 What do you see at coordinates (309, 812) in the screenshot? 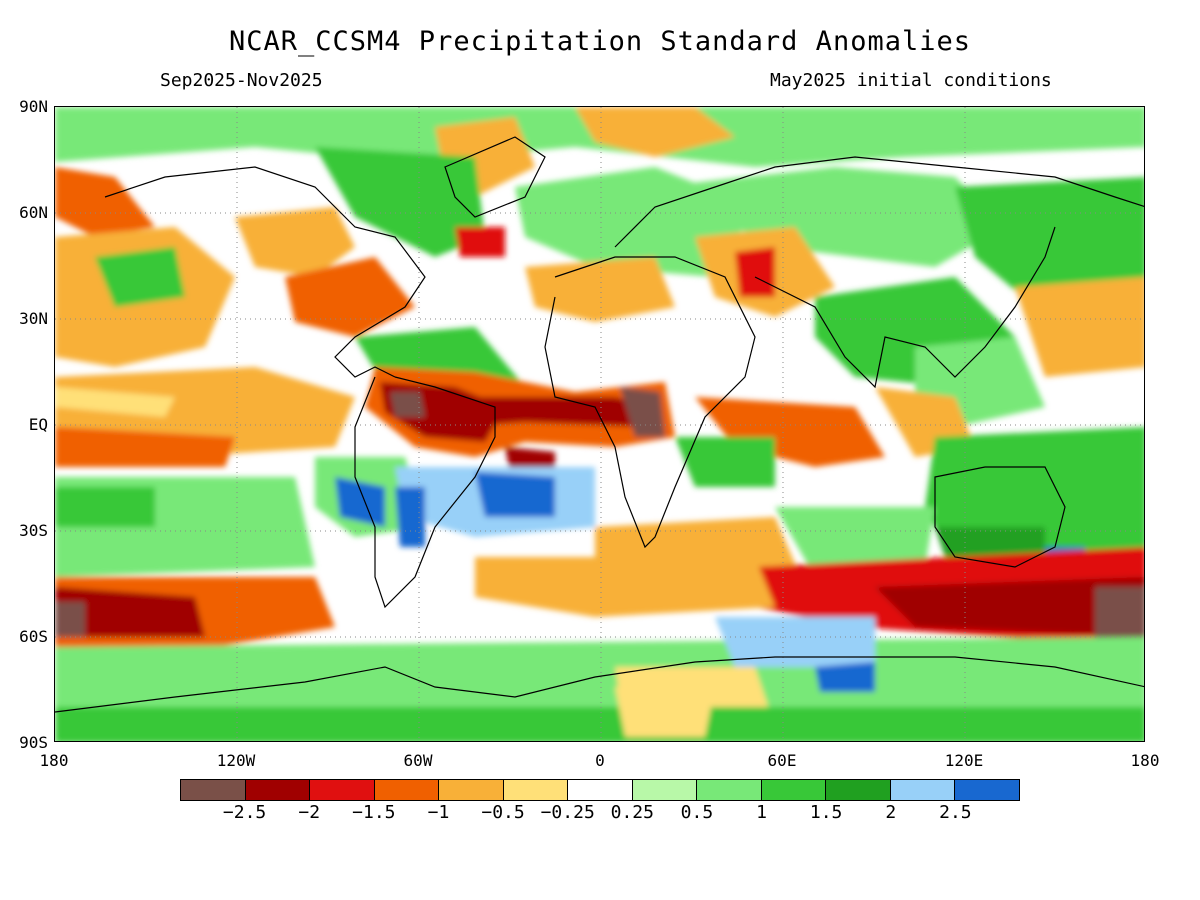
I see `colorbar-label: −2` at bounding box center [309, 812].